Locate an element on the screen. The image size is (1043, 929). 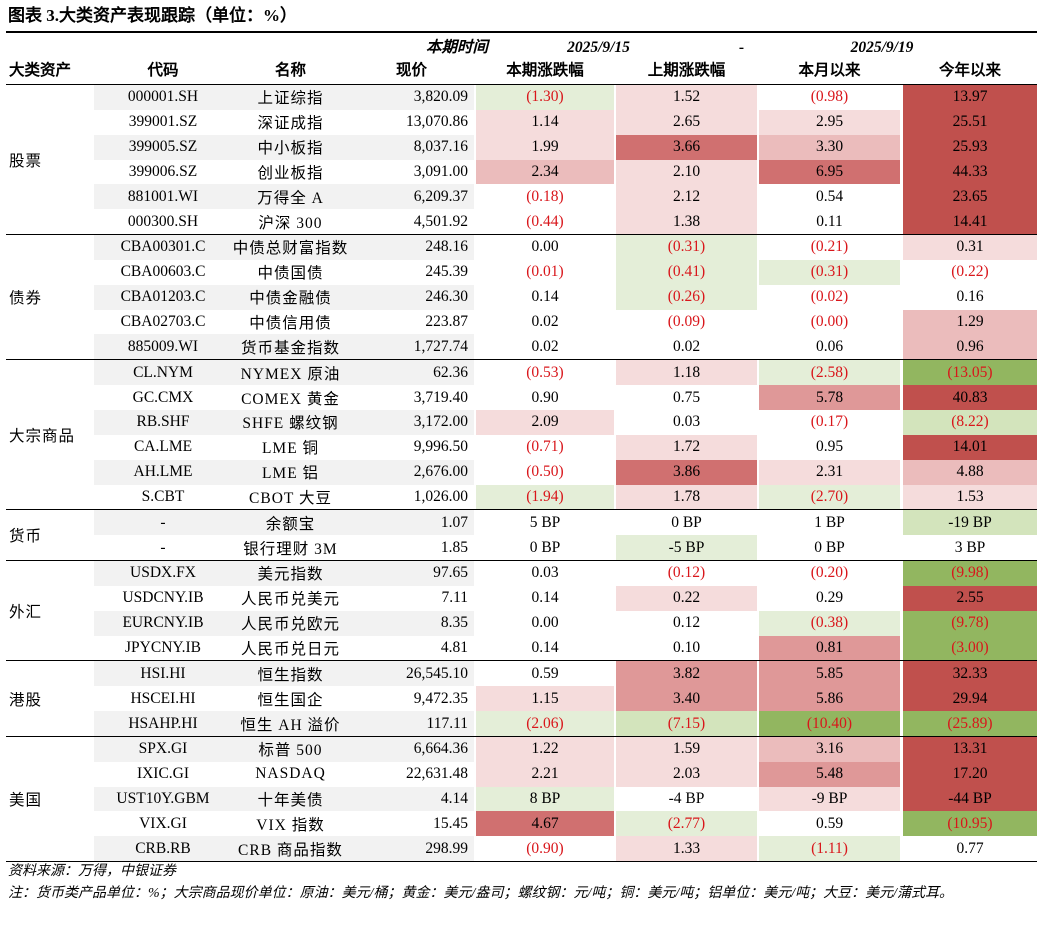
ytd-change: 1.29 is located at coordinates (970, 322).